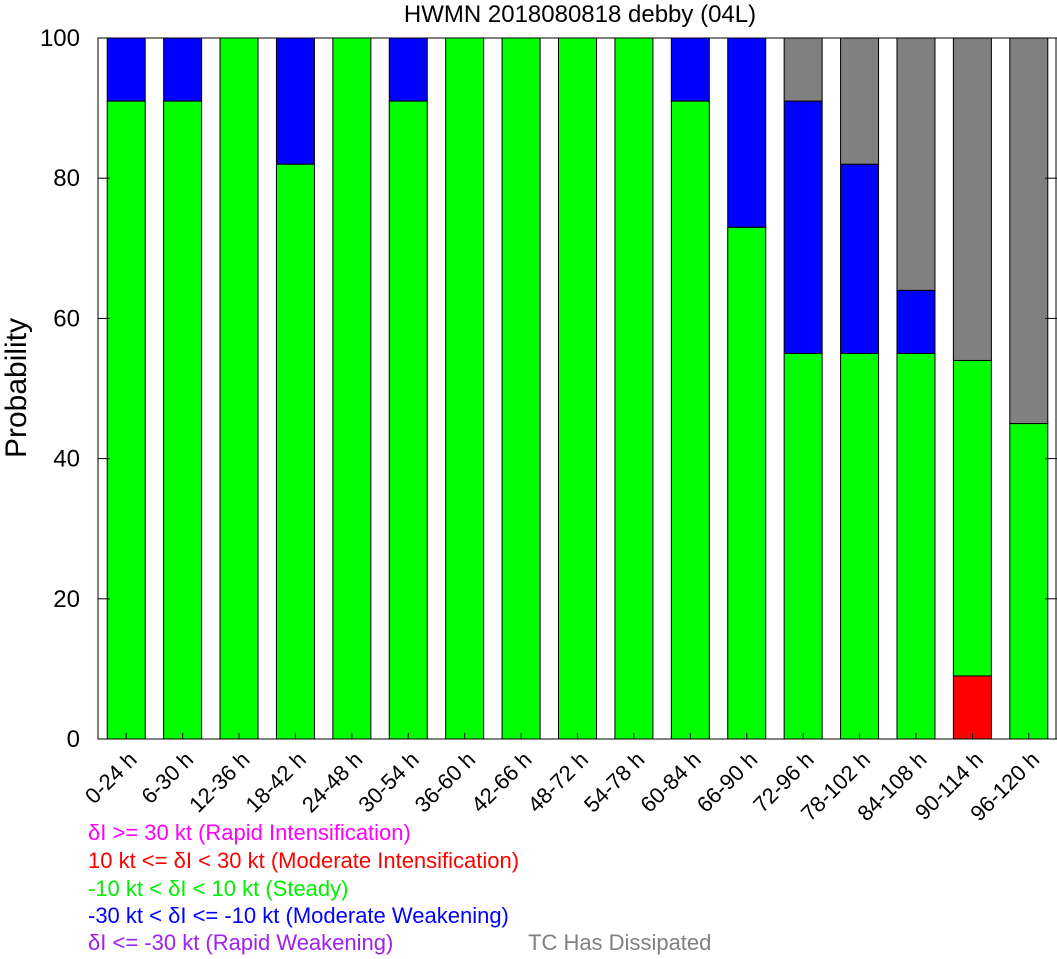 The image size is (1057, 959). What do you see at coordinates (620, 942) in the screenshot?
I see `legend-dissipated: TC Has Dissipated` at bounding box center [620, 942].